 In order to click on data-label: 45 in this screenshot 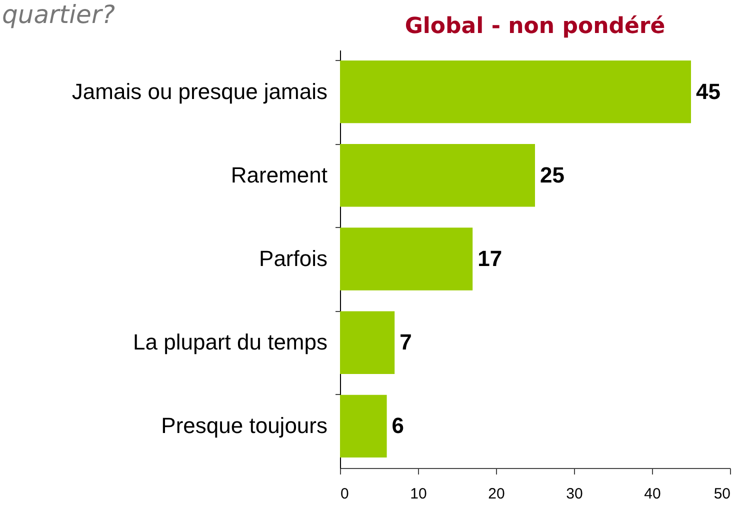, I will do `click(708, 91)`.